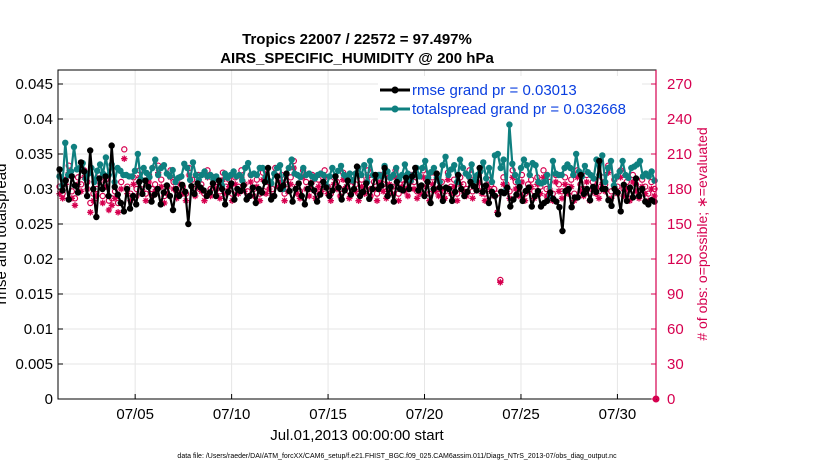 This screenshot has height=470, width=830. Describe the element at coordinates (702, 233) in the screenshot. I see `y-axis-label-right: # of obs: o=possible; ∗=evaluated` at that location.